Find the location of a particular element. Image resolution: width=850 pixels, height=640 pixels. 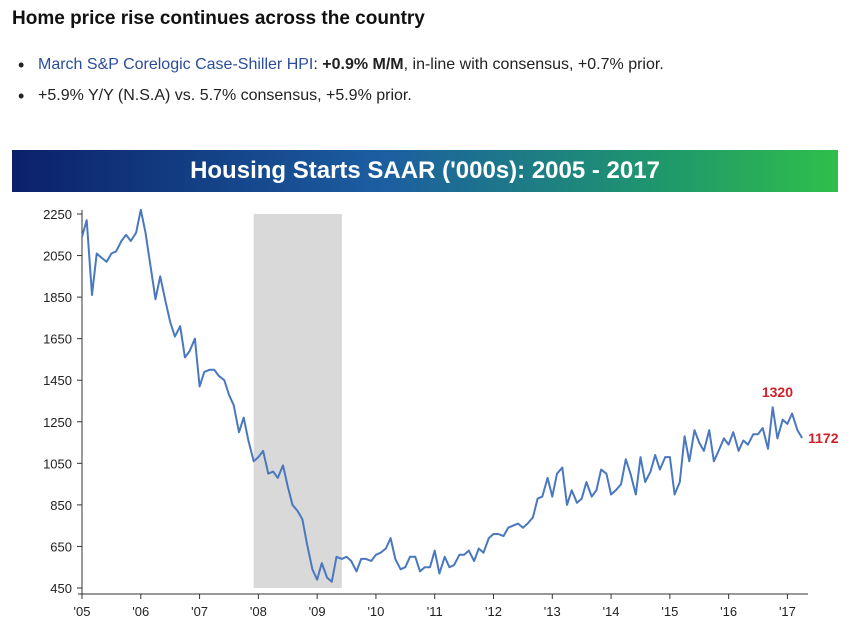

x-tick-label: '06 is located at coordinates (140, 611).